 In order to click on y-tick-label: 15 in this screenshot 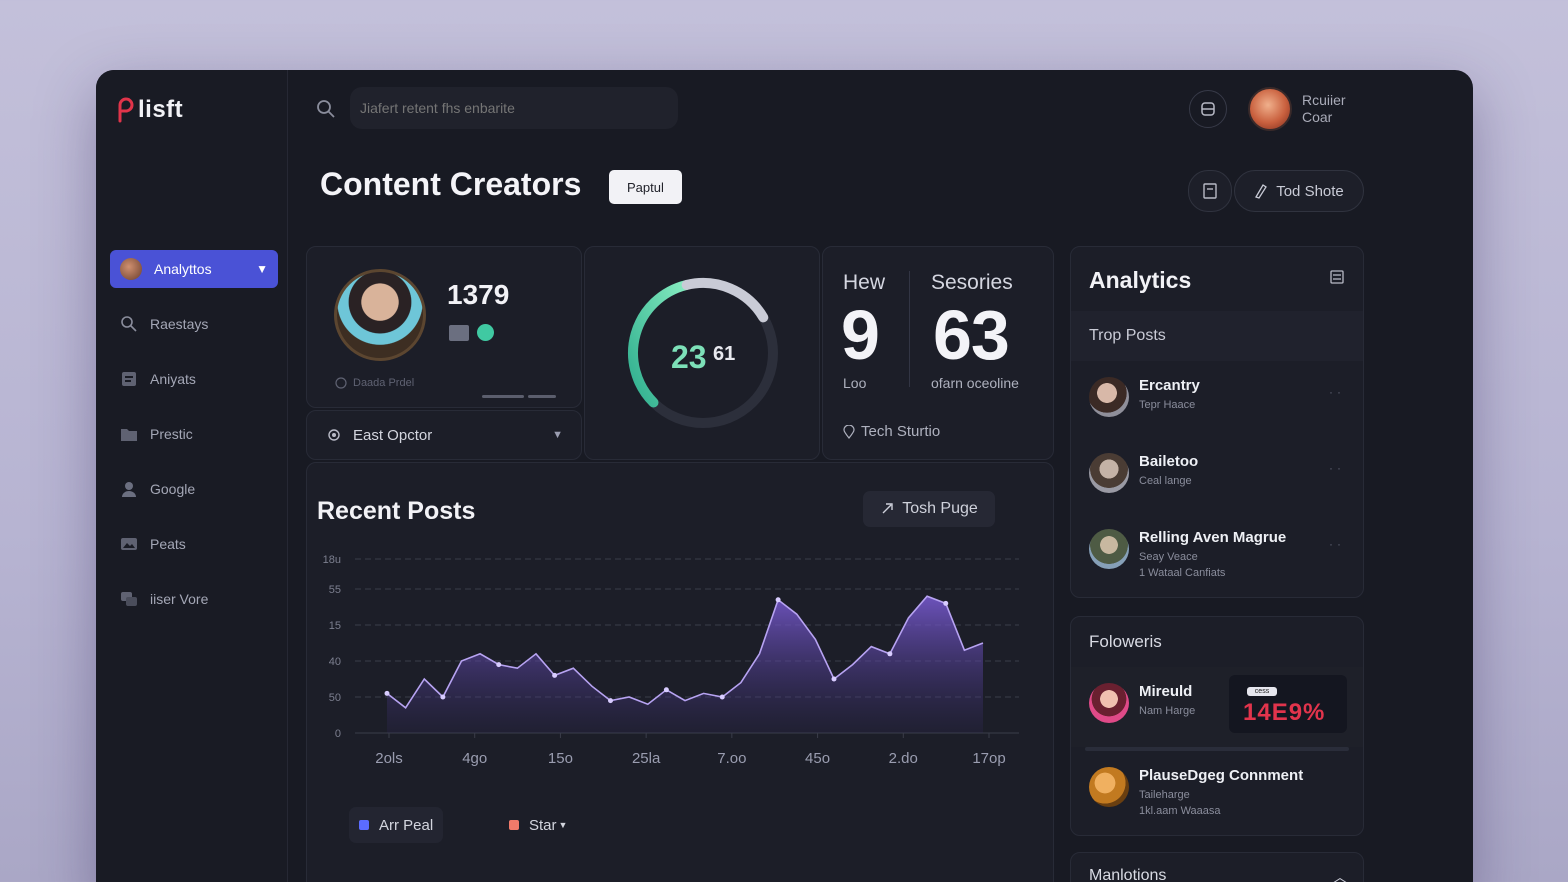, I will do `click(335, 626)`.